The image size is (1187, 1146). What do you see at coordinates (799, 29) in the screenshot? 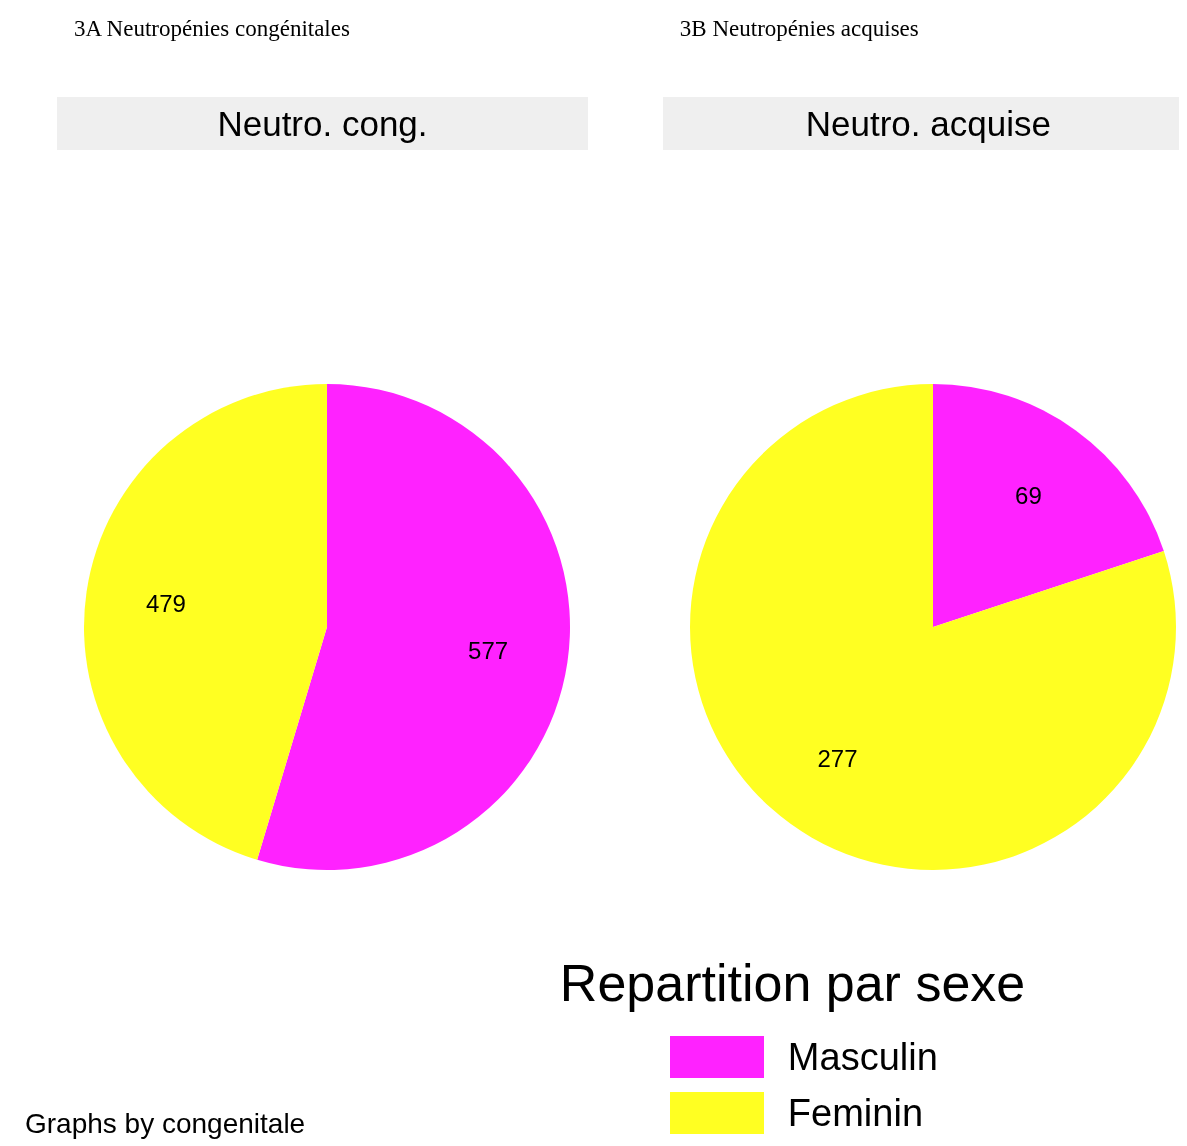
I see `chart-title: 3B Neutropénies acquises` at bounding box center [799, 29].